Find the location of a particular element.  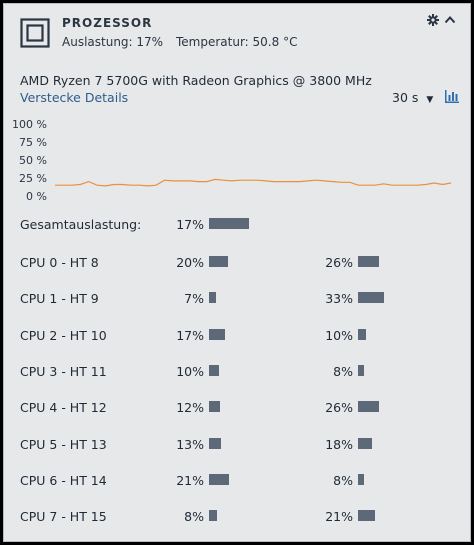

load-summary: Auslastung: 17% is located at coordinates (113, 42).